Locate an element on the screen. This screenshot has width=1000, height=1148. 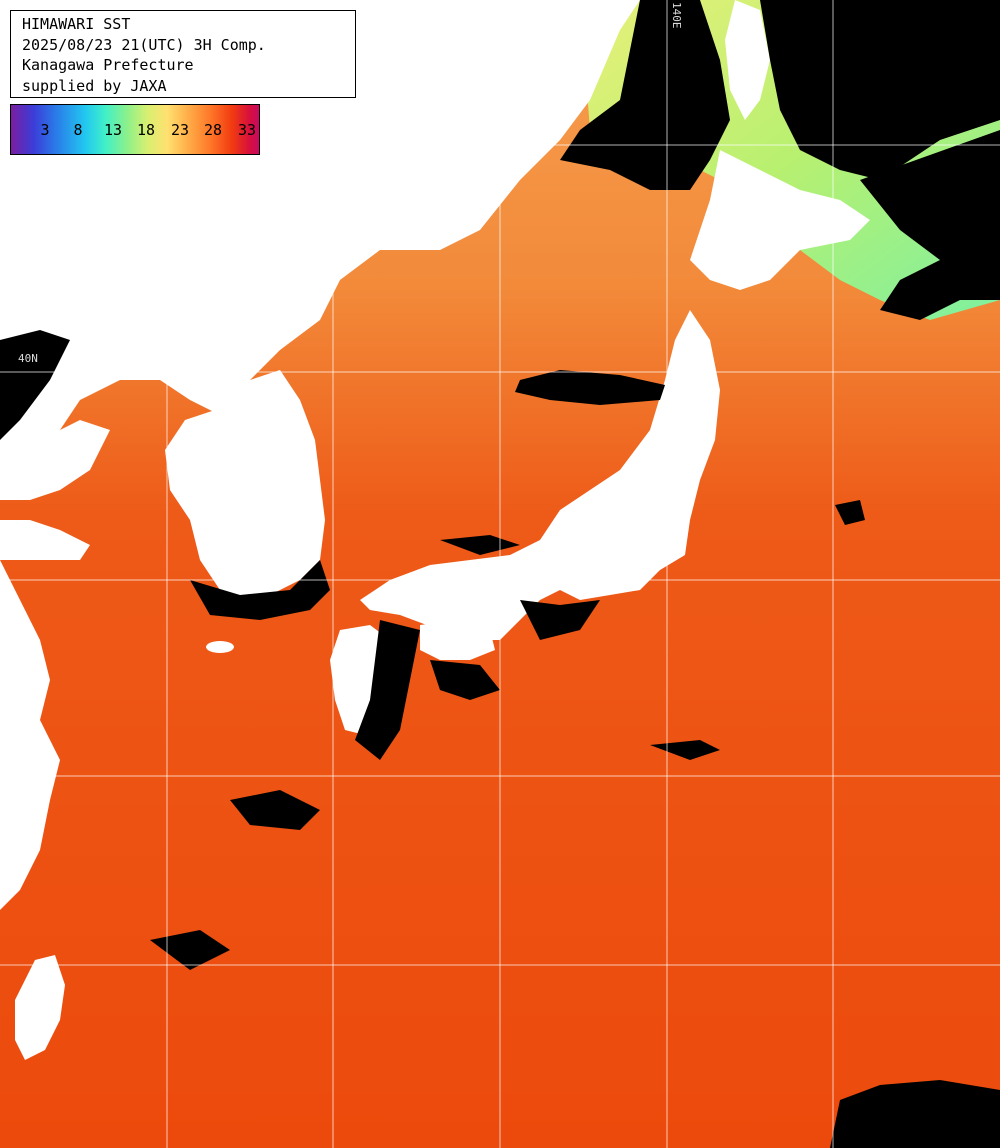
legend-label: 18 is located at coordinates (146, 130).